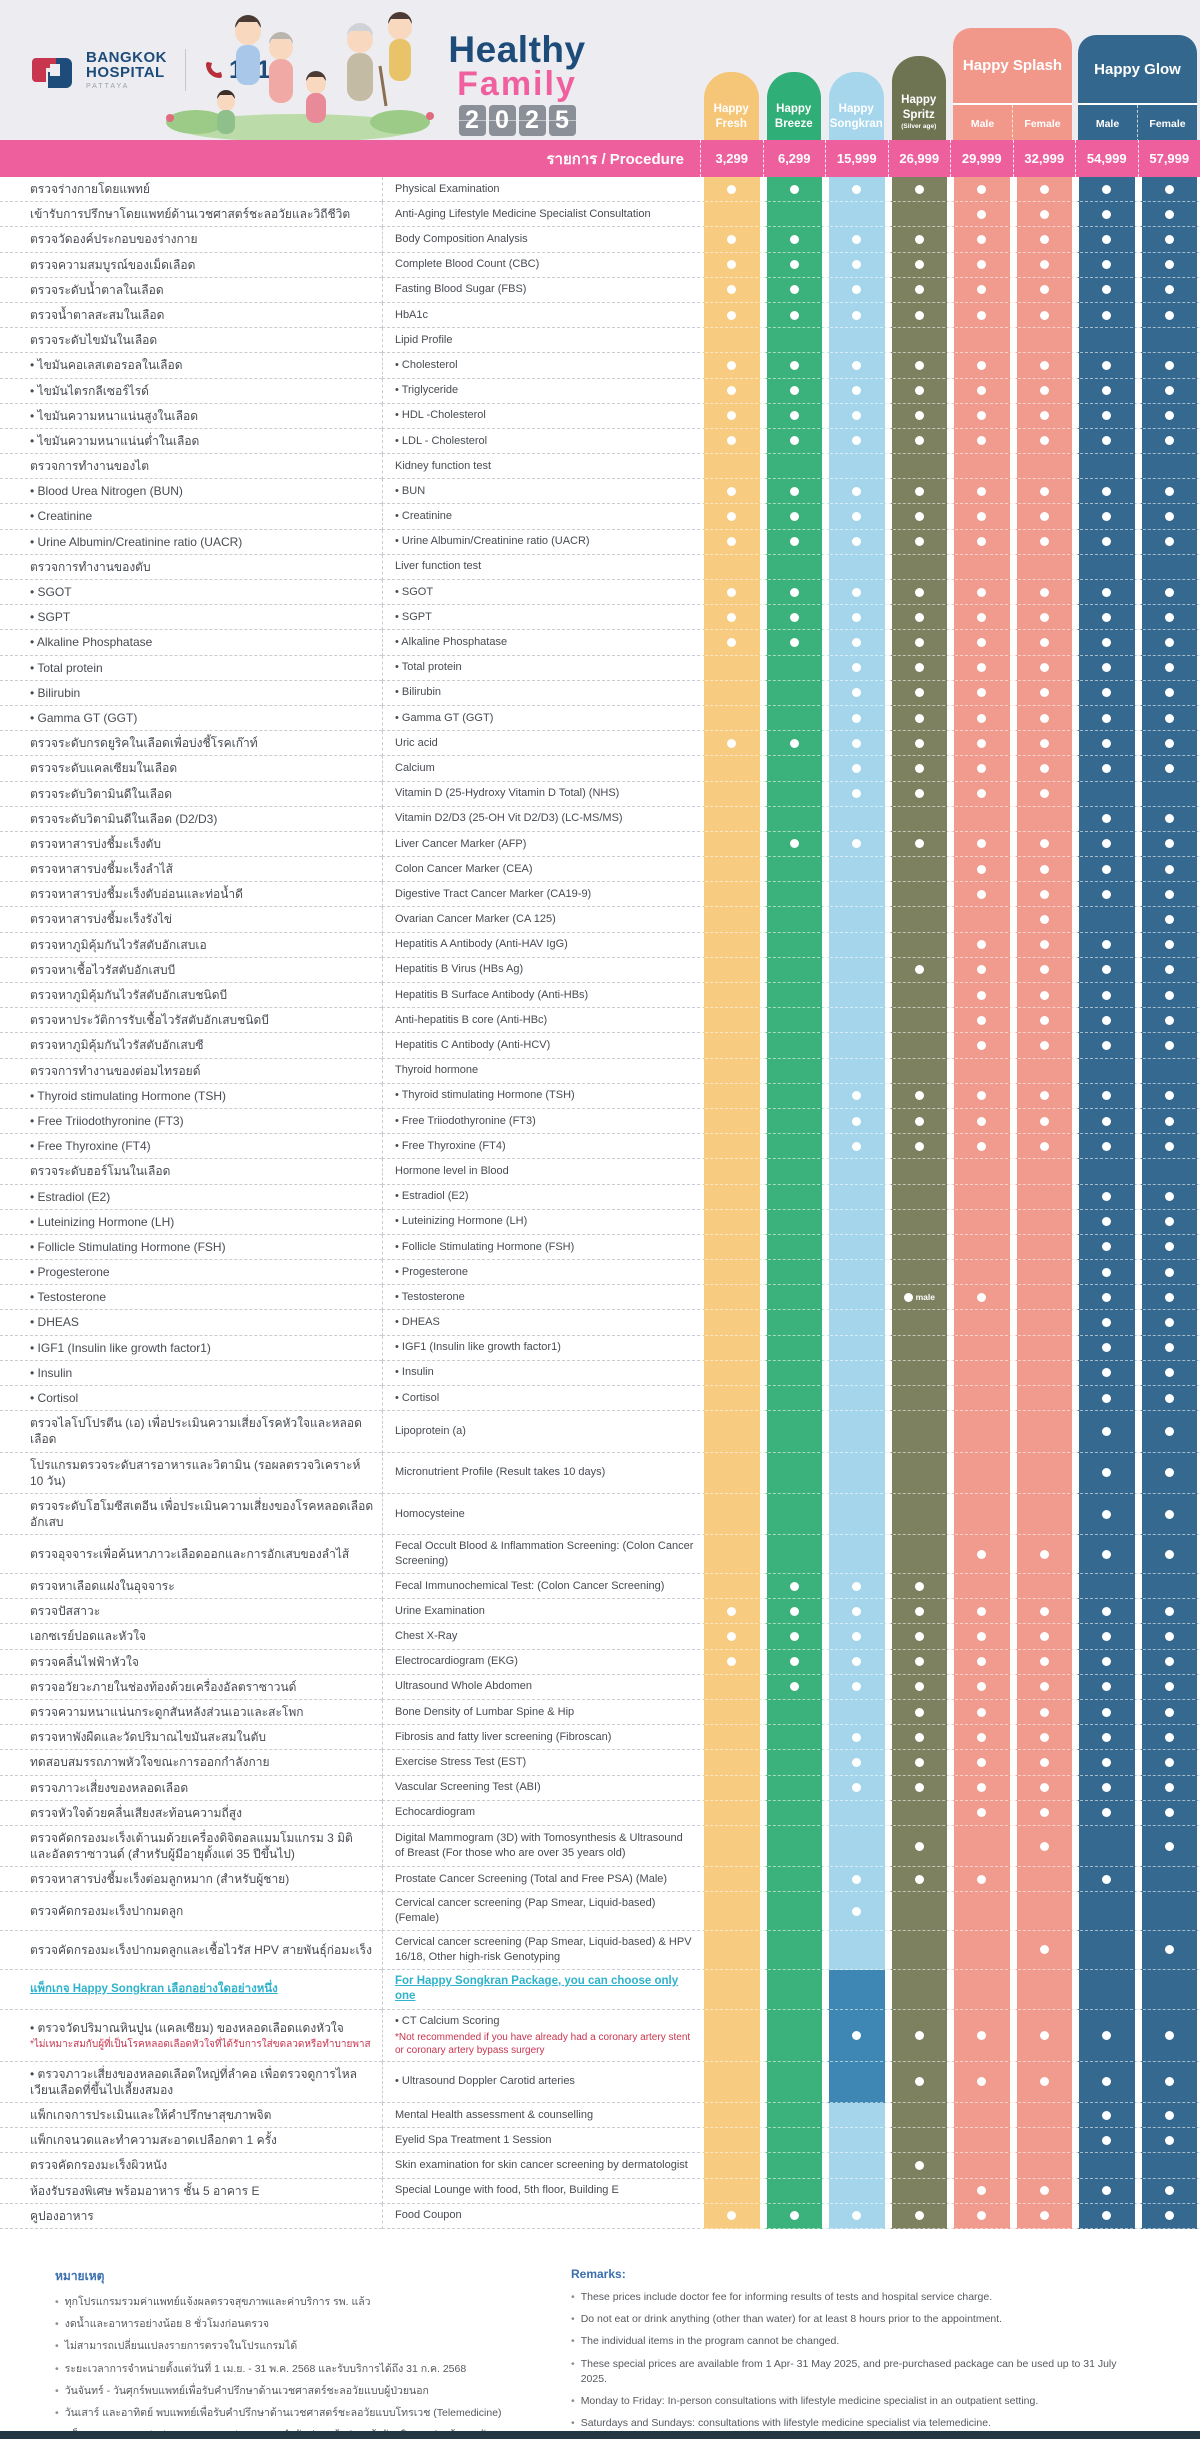 The width and height of the screenshot is (1200, 2439). Describe the element at coordinates (65, 1611) in the screenshot. I see `procedure-th-text: ตรวจปัสสาวะ` at that location.